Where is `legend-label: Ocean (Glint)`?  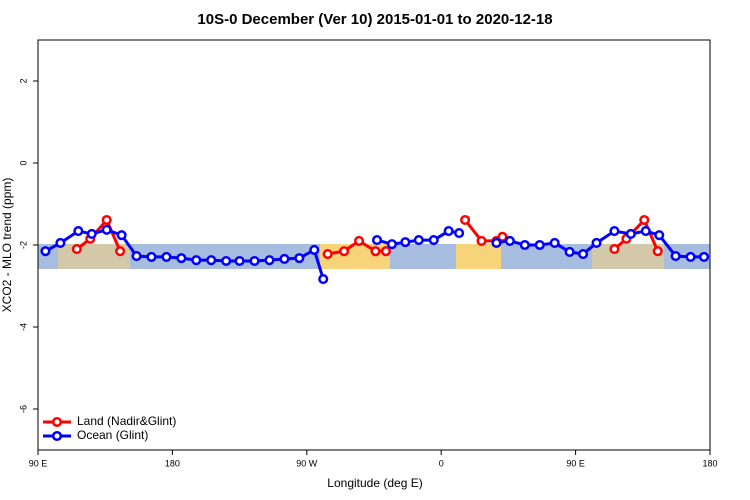
legend-label: Ocean (Glint) is located at coordinates (112, 435).